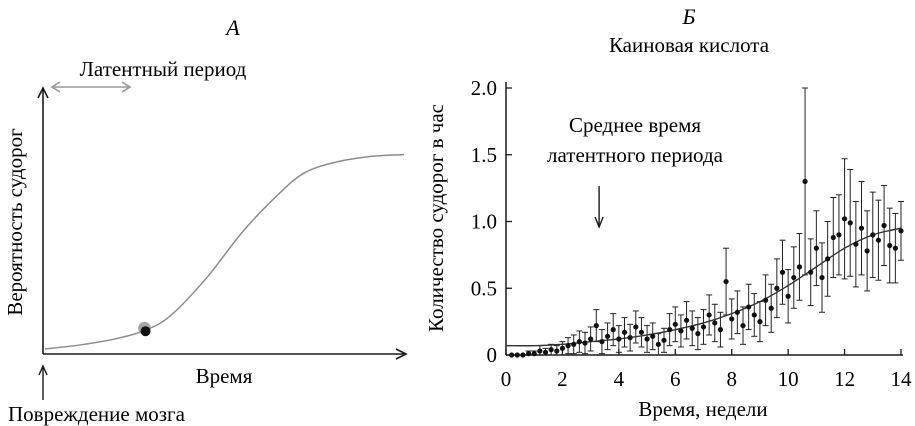 The width and height of the screenshot is (915, 426). I want to click on latent-mean-arrow, so click(599, 207).